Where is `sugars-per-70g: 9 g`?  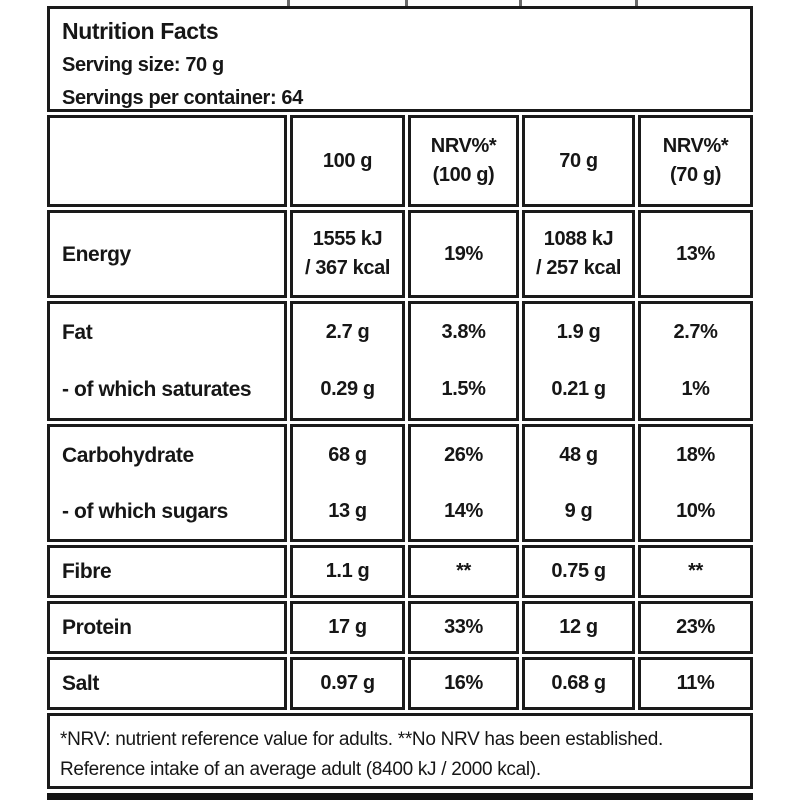 sugars-per-70g: 9 g is located at coordinates (578, 511).